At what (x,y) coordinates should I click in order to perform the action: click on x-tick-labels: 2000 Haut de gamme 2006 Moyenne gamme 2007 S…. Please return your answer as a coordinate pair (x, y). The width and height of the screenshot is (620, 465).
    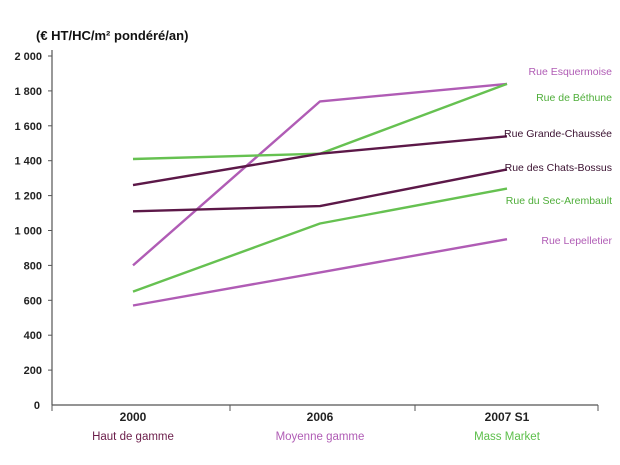
    Looking at the image, I should click on (316, 426).